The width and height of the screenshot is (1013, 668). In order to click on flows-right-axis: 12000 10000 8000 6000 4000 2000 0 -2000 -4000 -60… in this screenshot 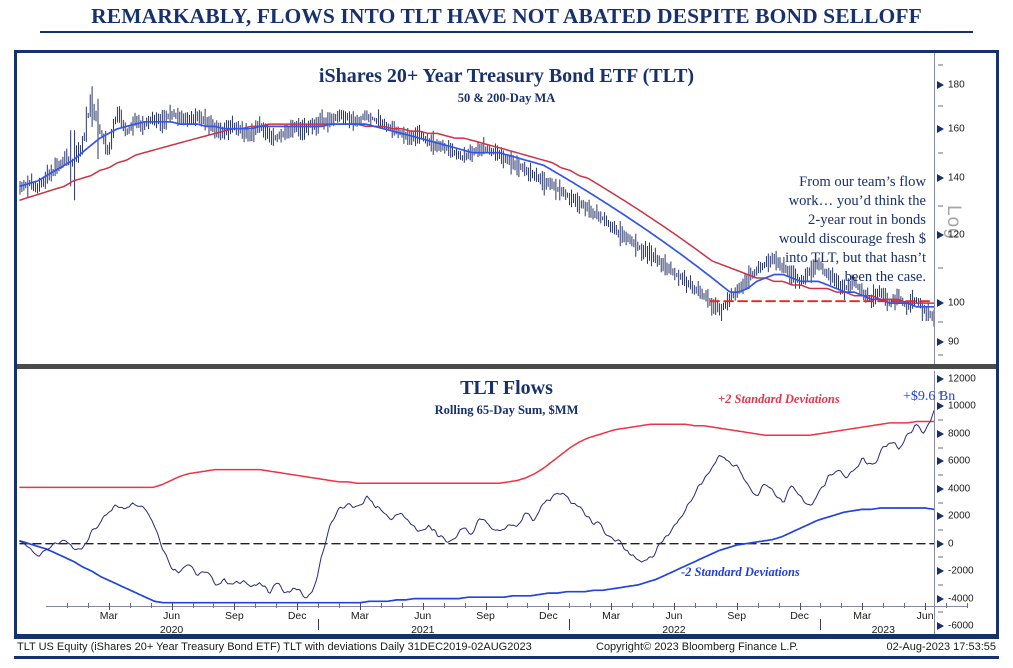, I will do `click(965, 502)`.